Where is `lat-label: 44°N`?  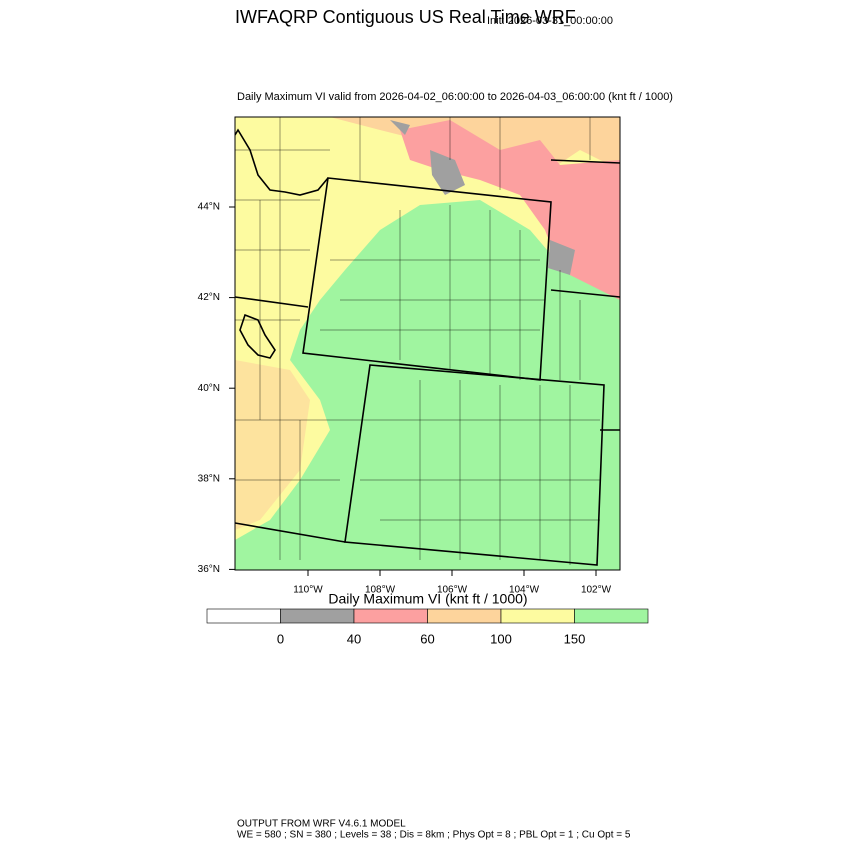 lat-label: 44°N is located at coordinates (209, 207).